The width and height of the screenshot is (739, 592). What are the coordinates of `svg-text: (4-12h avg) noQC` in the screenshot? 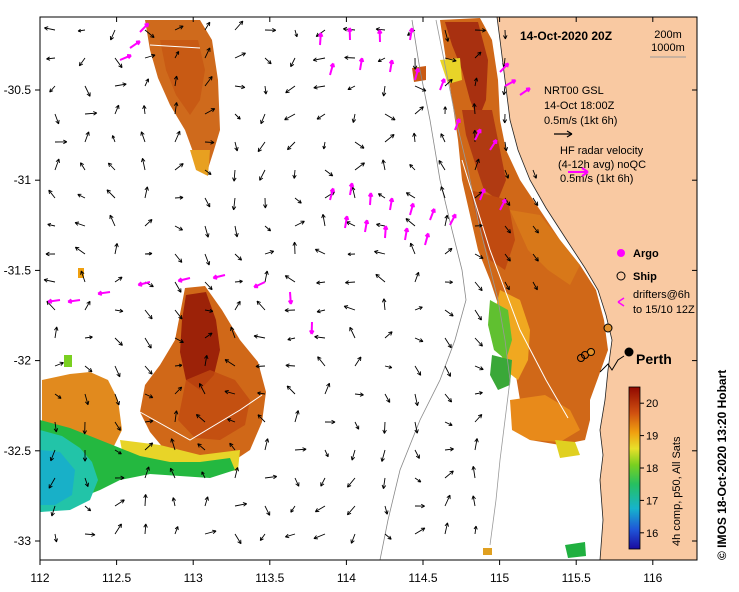 It's located at (602, 165).